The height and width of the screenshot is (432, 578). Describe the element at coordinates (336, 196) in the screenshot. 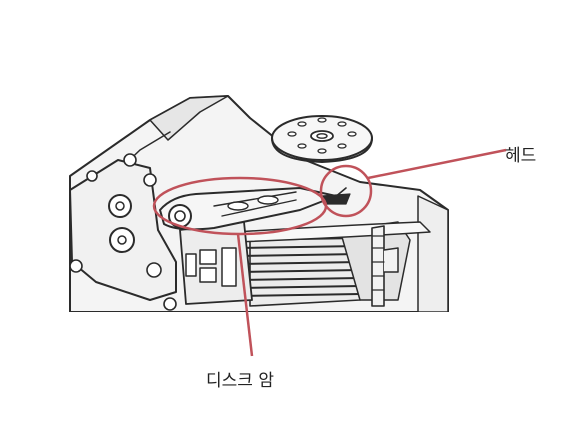

I see `read-write-head` at that location.